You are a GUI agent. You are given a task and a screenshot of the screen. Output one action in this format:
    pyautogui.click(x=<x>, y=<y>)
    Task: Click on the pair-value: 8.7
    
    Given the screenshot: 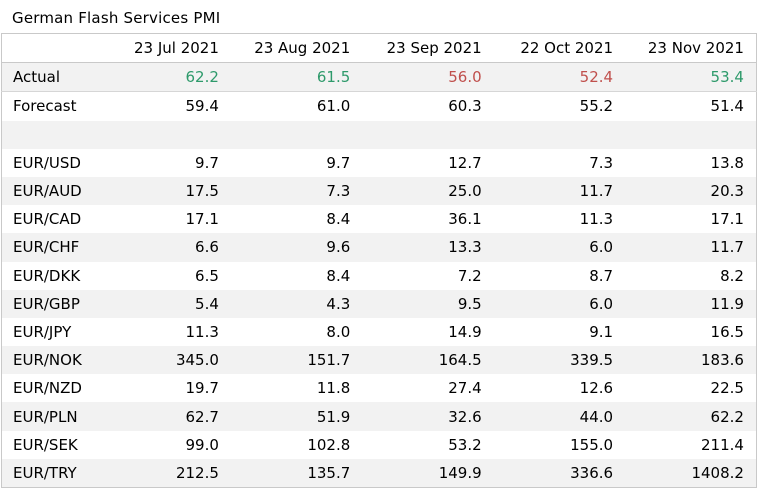 What is the action you would take?
    pyautogui.click(x=601, y=275)
    